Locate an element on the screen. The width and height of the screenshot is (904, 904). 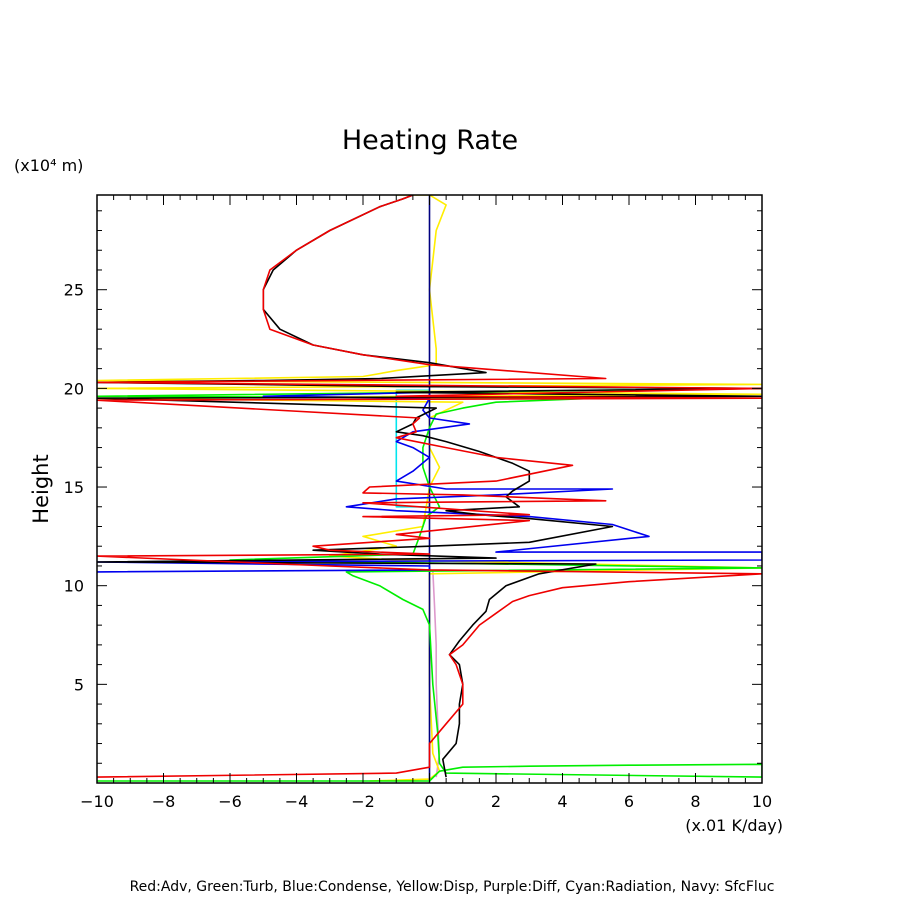
y-tick-label: 10 is located at coordinates (74, 586).